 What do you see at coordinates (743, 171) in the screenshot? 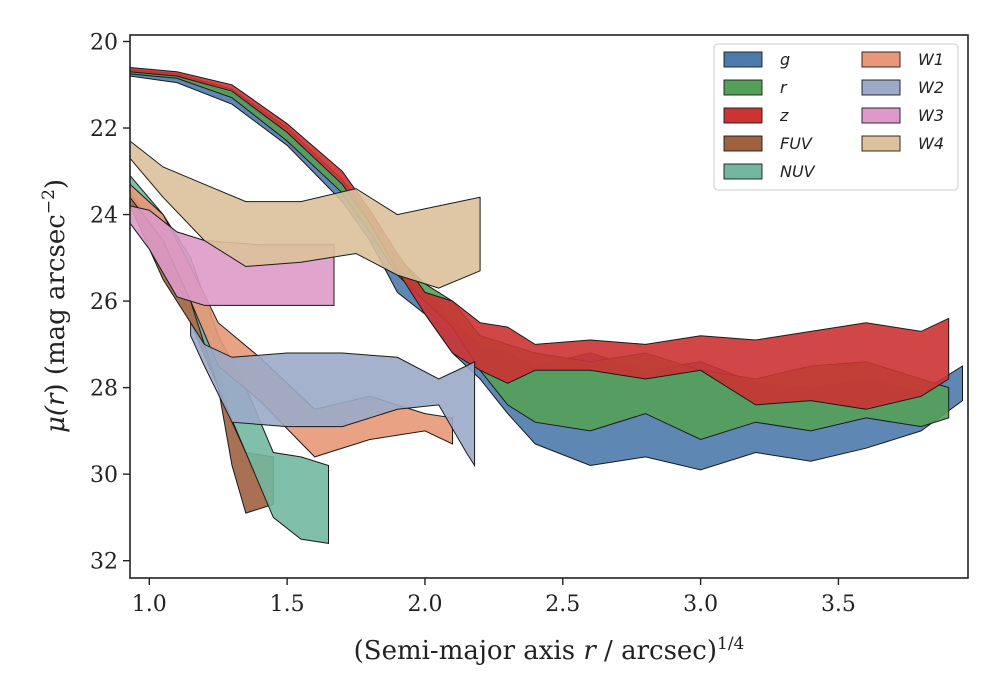
I see `legend-swatch-nuv` at bounding box center [743, 171].